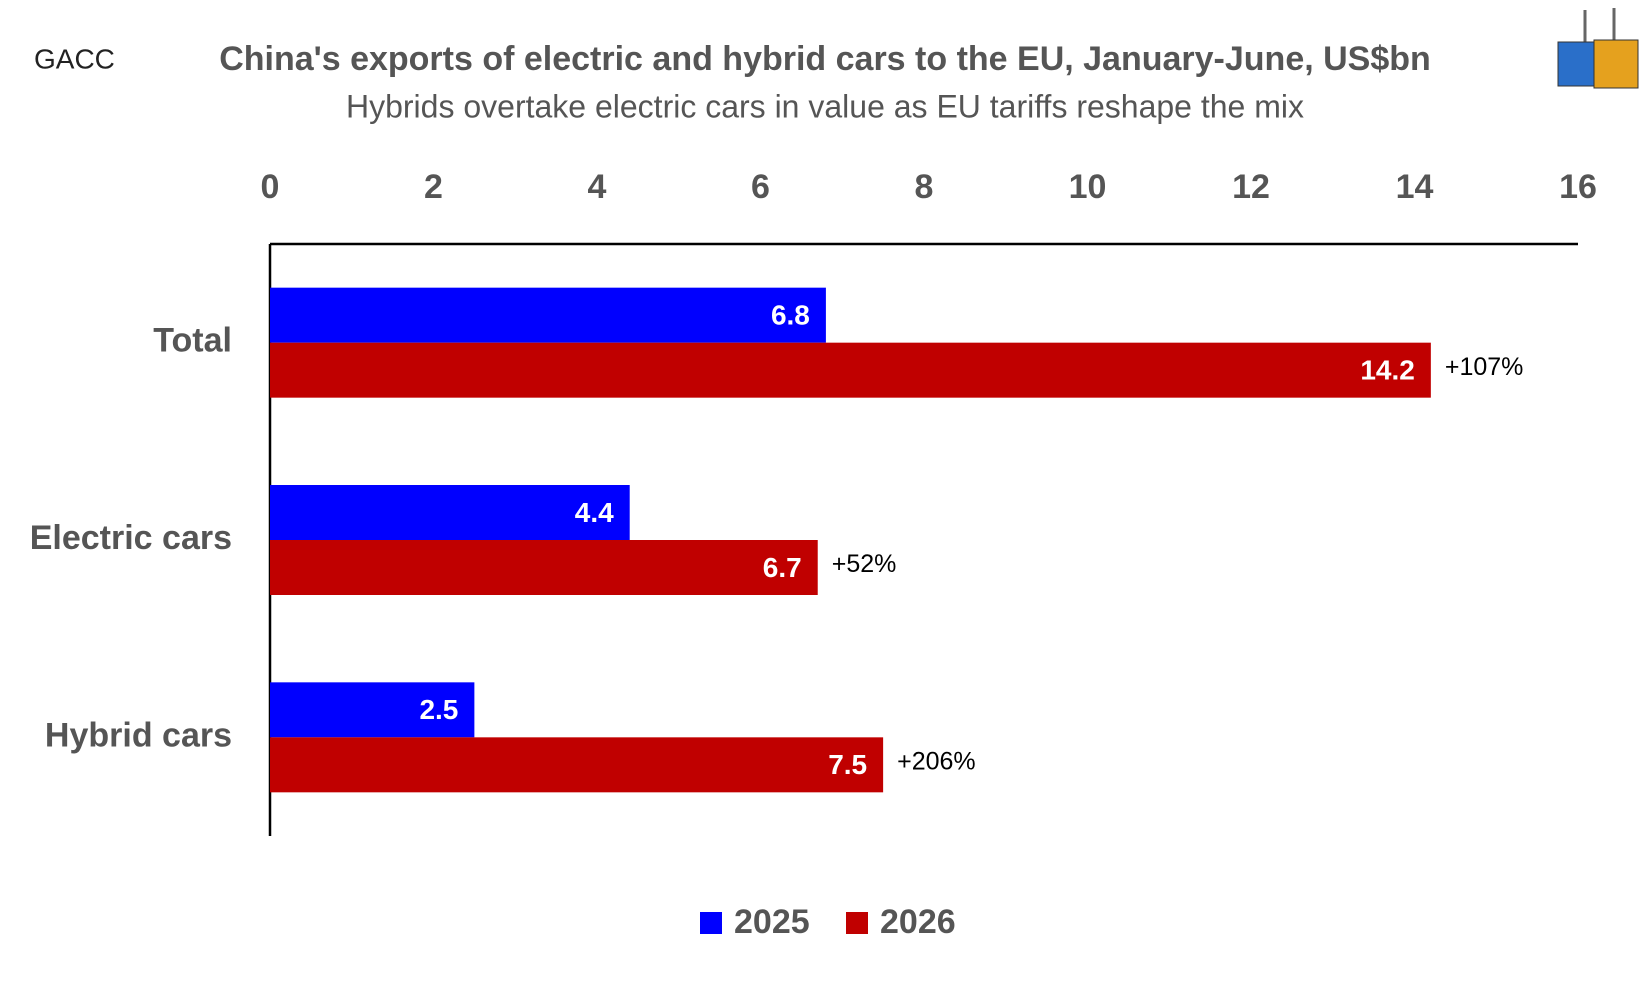 This screenshot has height=990, width=1650. Describe the element at coordinates (936, 761) in the screenshot. I see `growth-label: +206%` at that location.